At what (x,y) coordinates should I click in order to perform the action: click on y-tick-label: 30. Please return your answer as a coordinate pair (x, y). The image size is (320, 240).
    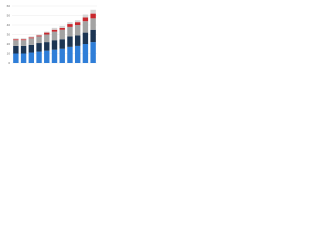
    Looking at the image, I should click on (9, 34).